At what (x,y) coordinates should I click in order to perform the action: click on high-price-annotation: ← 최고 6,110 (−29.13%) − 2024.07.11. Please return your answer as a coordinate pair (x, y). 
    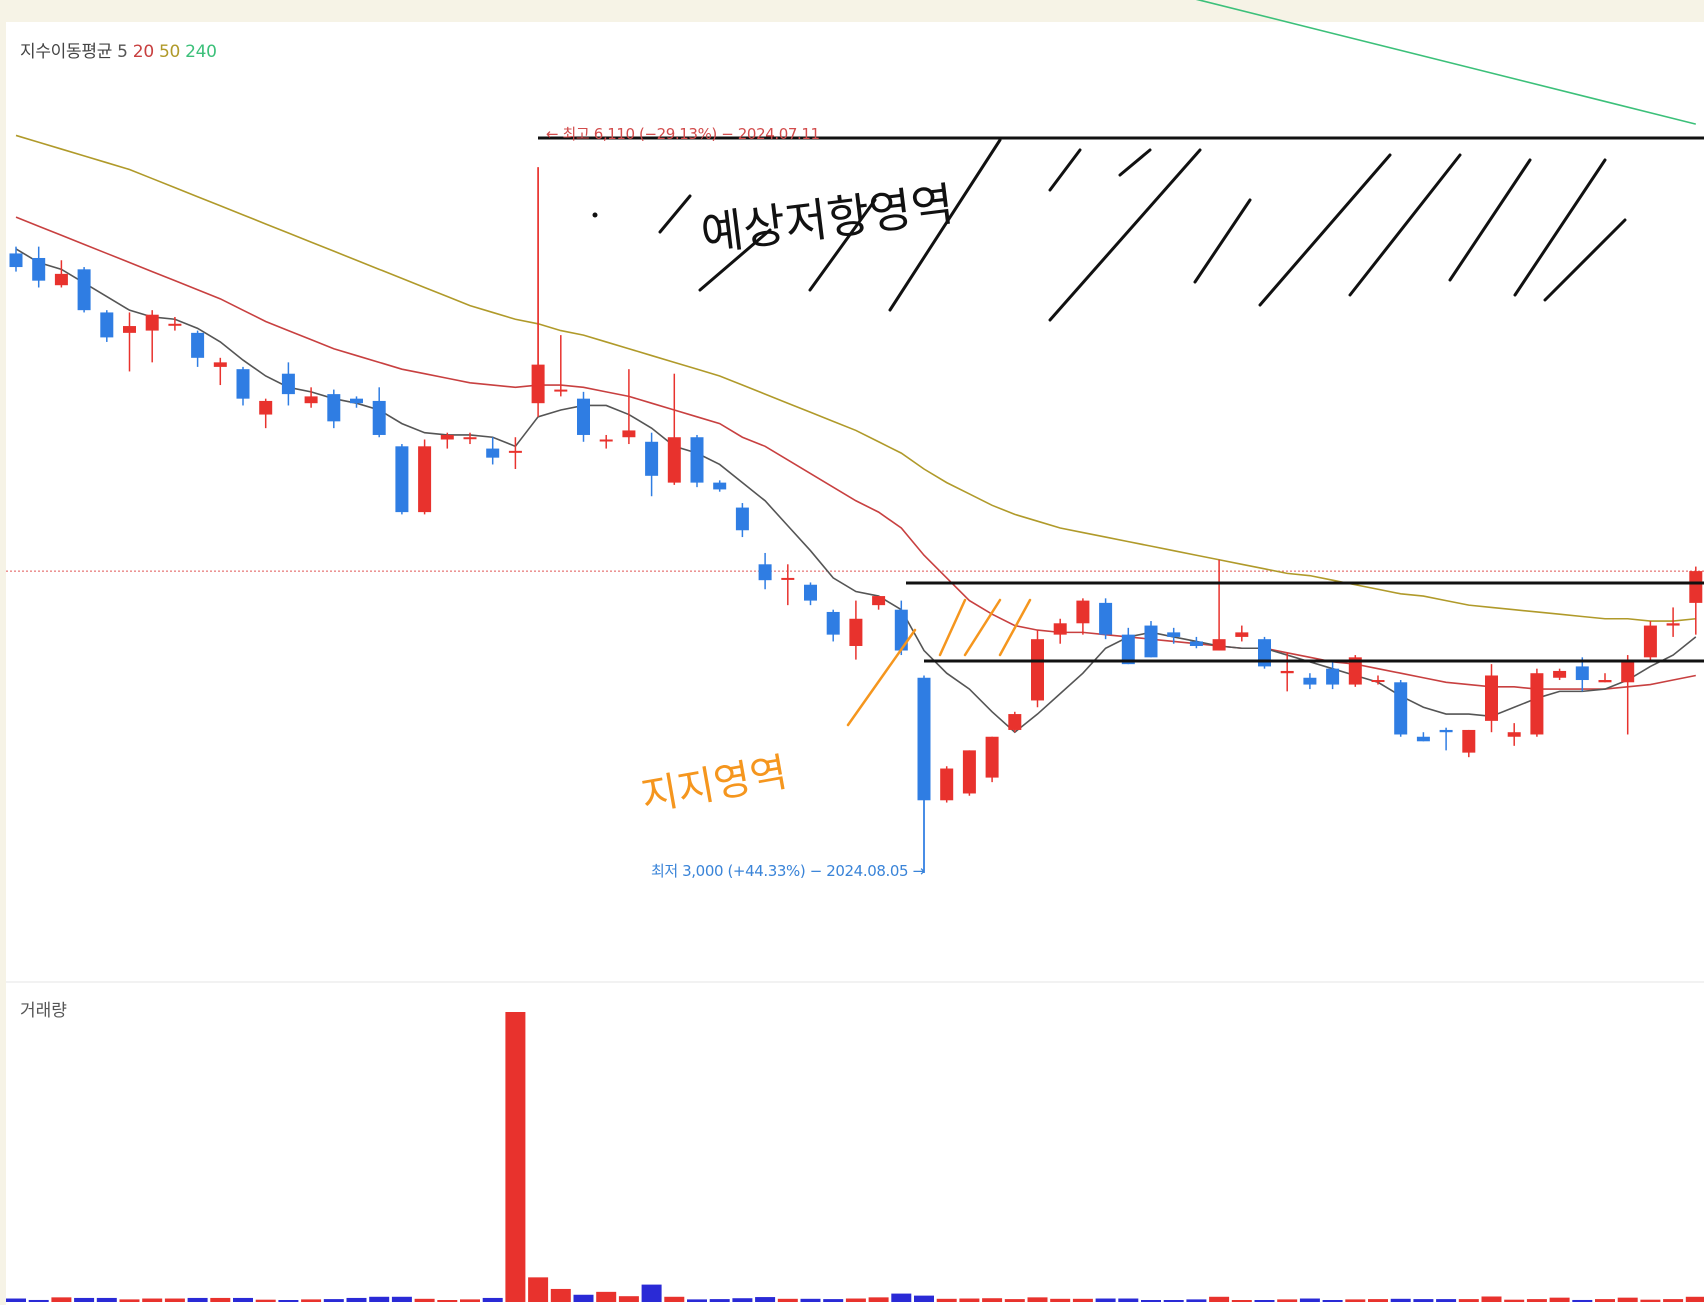
    Looking at the image, I should click on (683, 134).